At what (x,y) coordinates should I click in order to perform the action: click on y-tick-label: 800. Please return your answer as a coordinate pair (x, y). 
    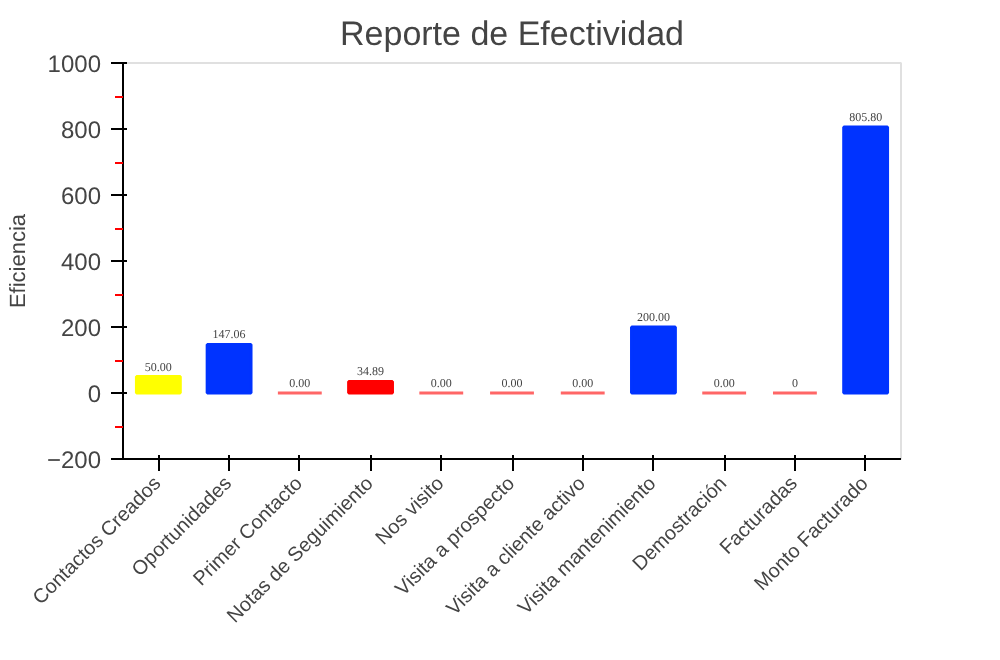
    Looking at the image, I should click on (81, 130).